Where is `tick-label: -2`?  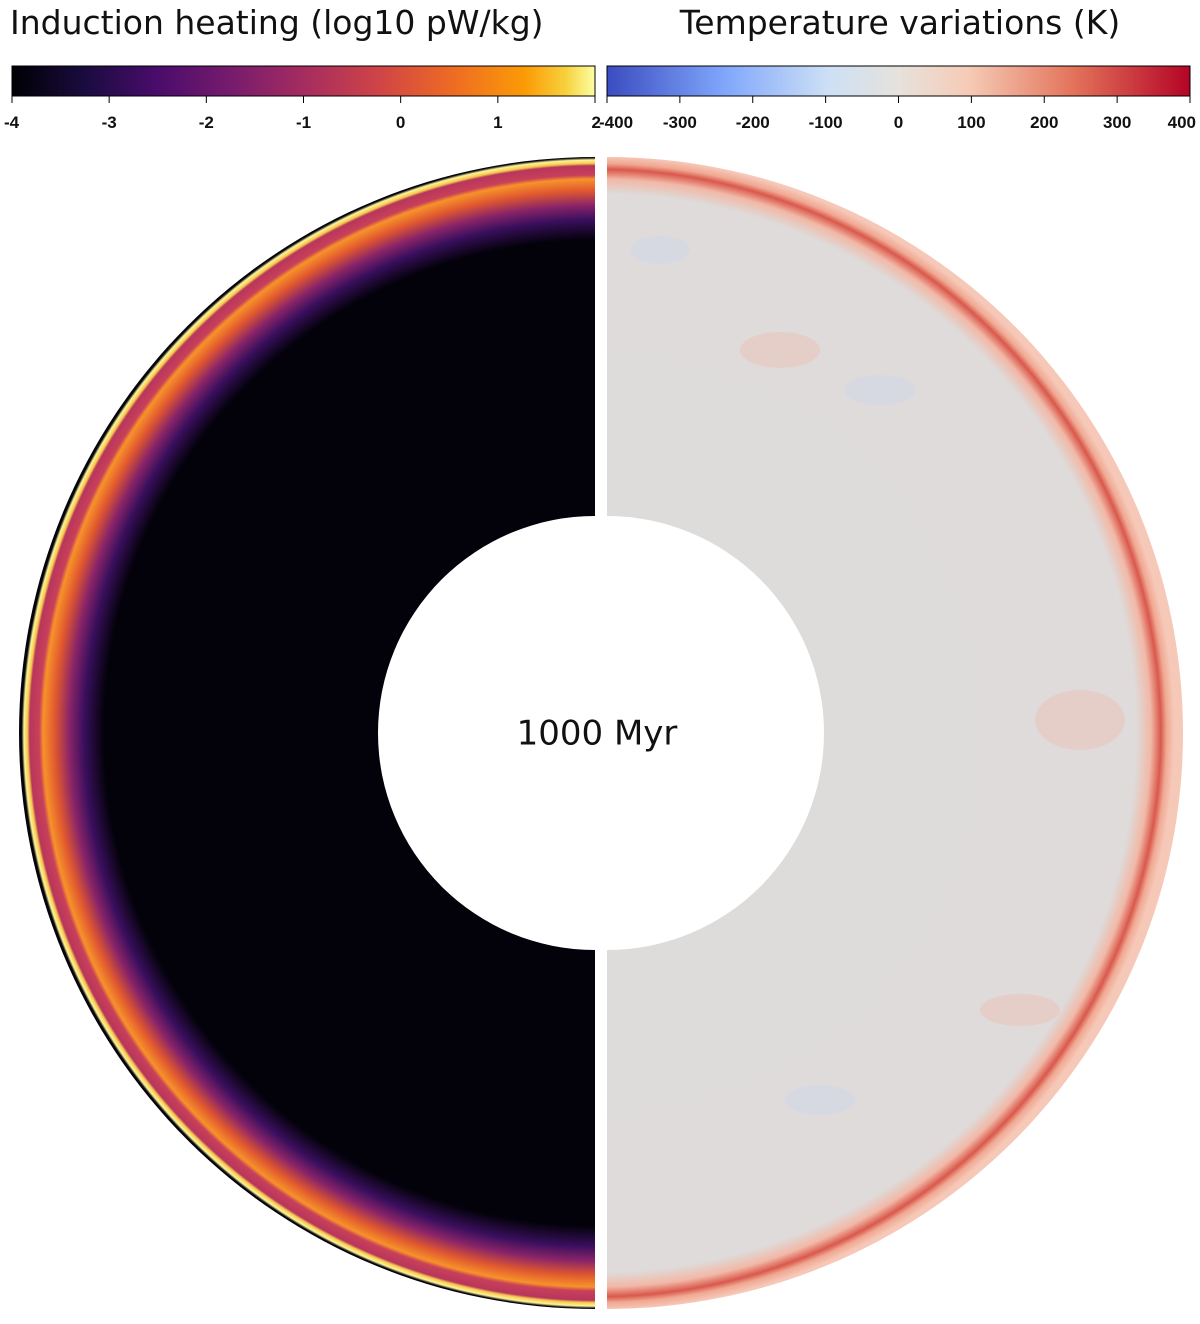 tick-label: -2 is located at coordinates (206, 122).